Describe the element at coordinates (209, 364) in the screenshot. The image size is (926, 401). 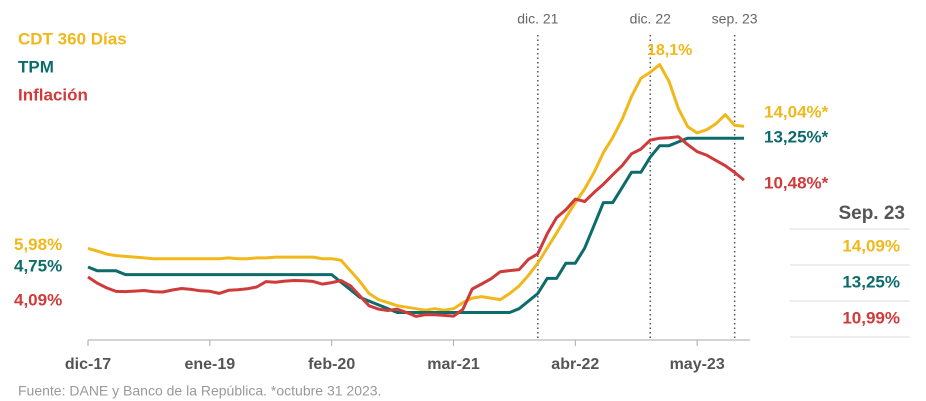
I see `x-tick-label: ene-19` at that location.